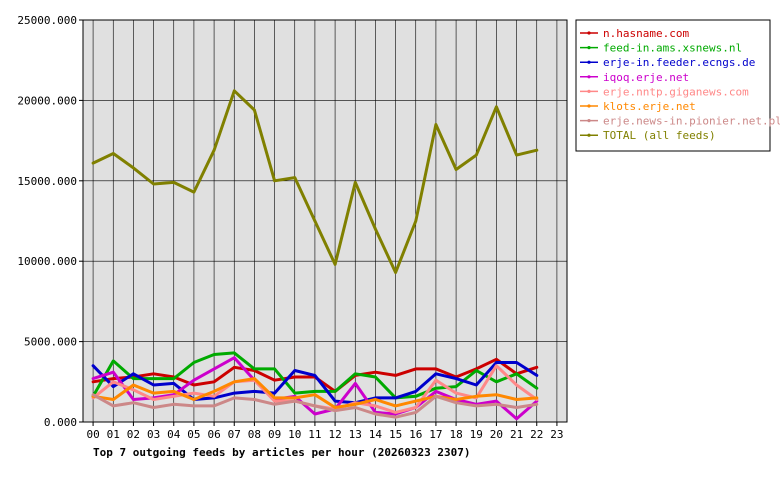  Describe the element at coordinates (294, 434) in the screenshot. I see `x-tick-label: 10` at that location.